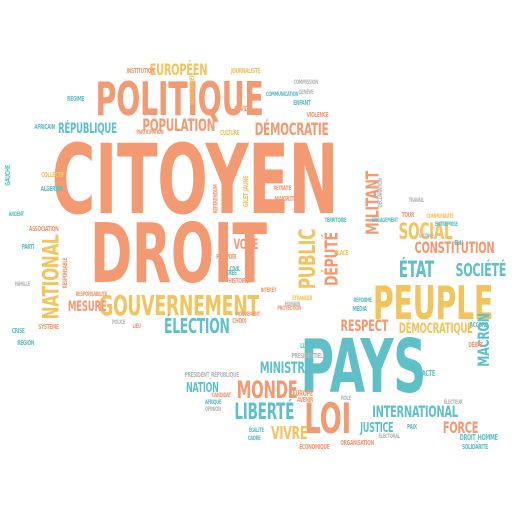  I want to click on word-reforme: RÉFORME, so click(362, 300).